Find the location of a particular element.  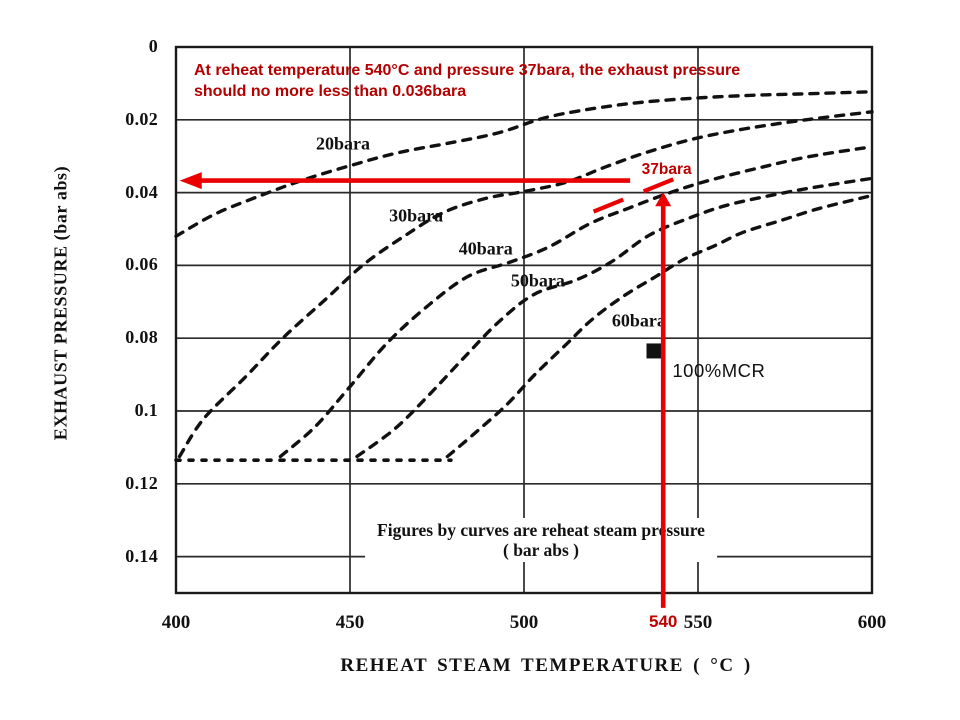

red-vertical-arrowhead is located at coordinates (663, 199).